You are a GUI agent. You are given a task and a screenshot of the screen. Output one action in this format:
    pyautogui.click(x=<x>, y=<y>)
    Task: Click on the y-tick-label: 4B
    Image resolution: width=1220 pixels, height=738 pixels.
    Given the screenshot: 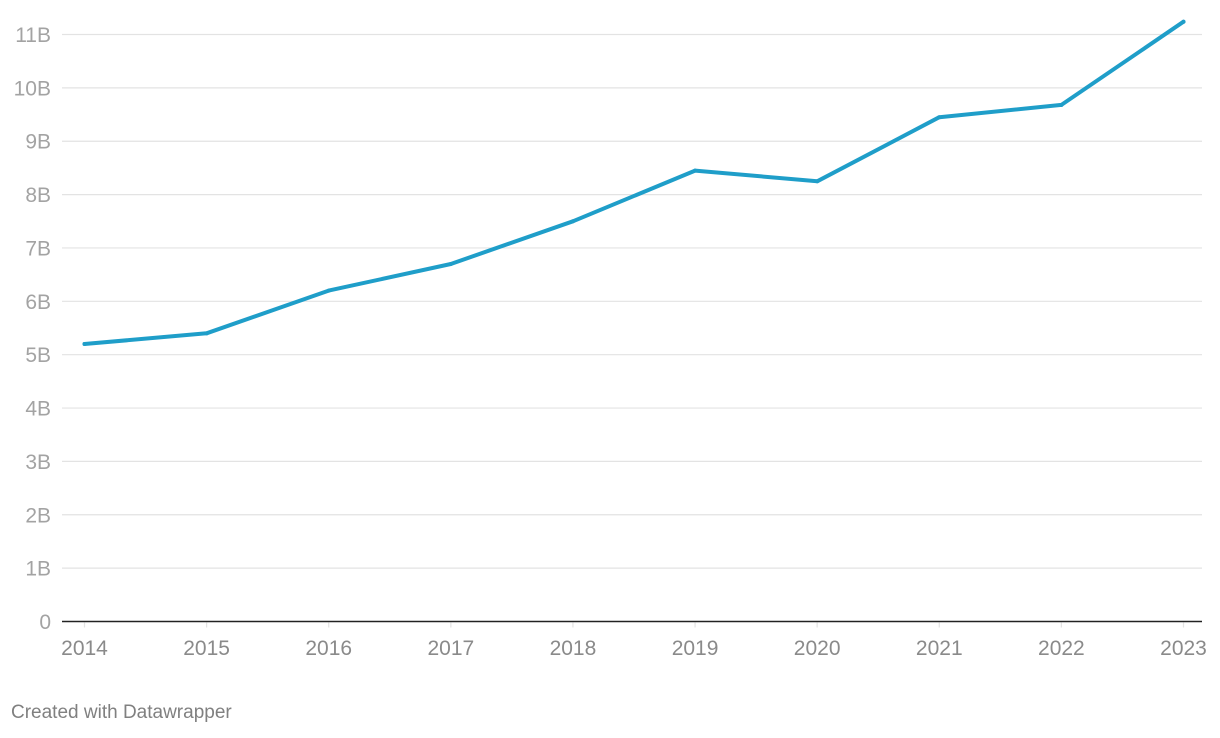 What is the action you would take?
    pyautogui.click(x=38, y=409)
    